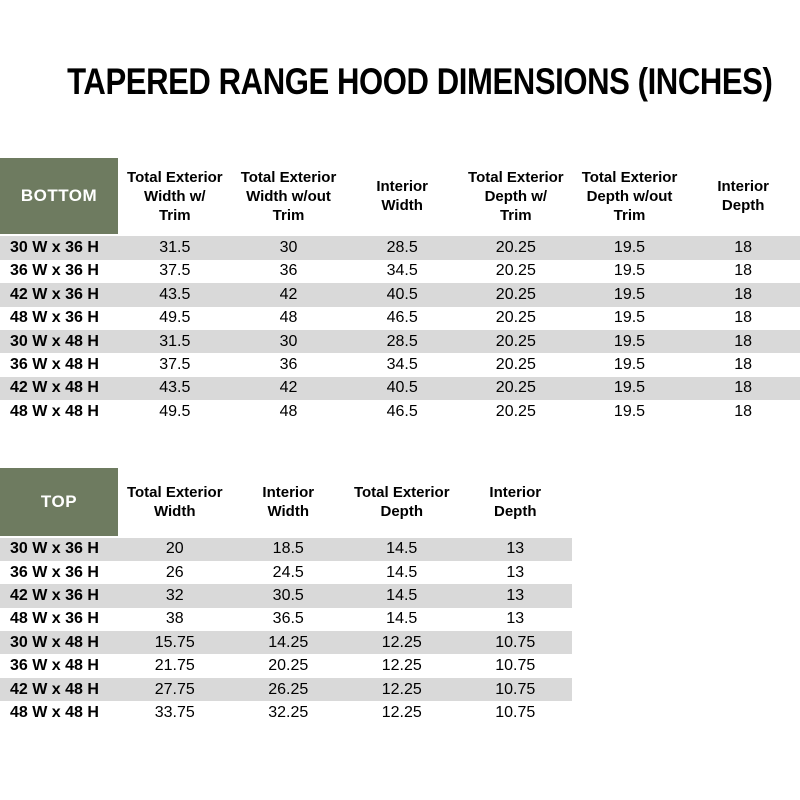 The image size is (800, 800). What do you see at coordinates (288, 196) in the screenshot?
I see `column-header: Total Exterior Width w/out Trim` at bounding box center [288, 196].